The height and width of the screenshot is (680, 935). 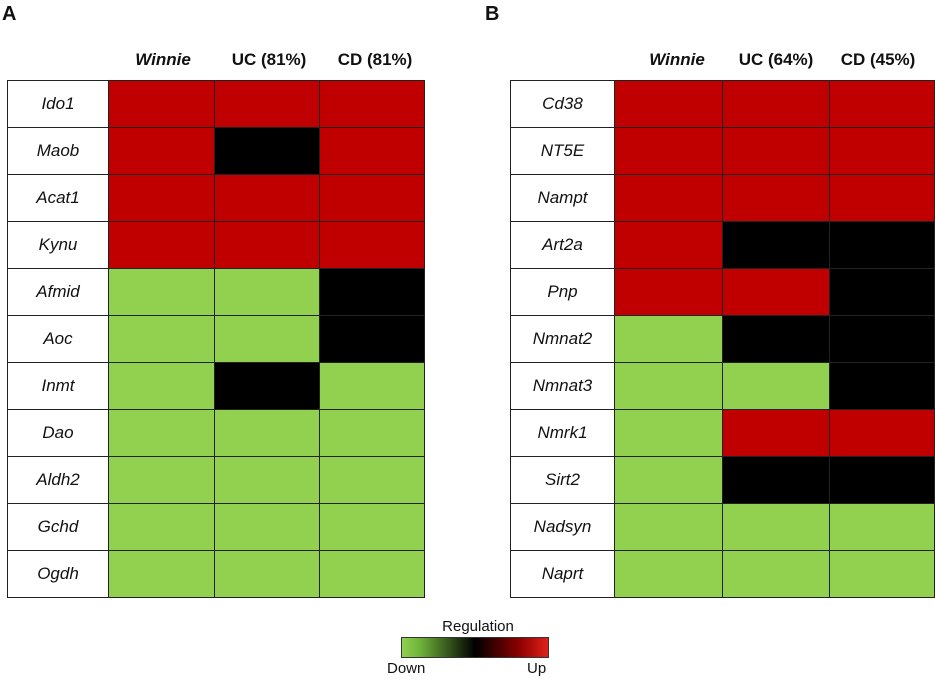 I want to click on gene-label: Cd38, so click(x=562, y=104).